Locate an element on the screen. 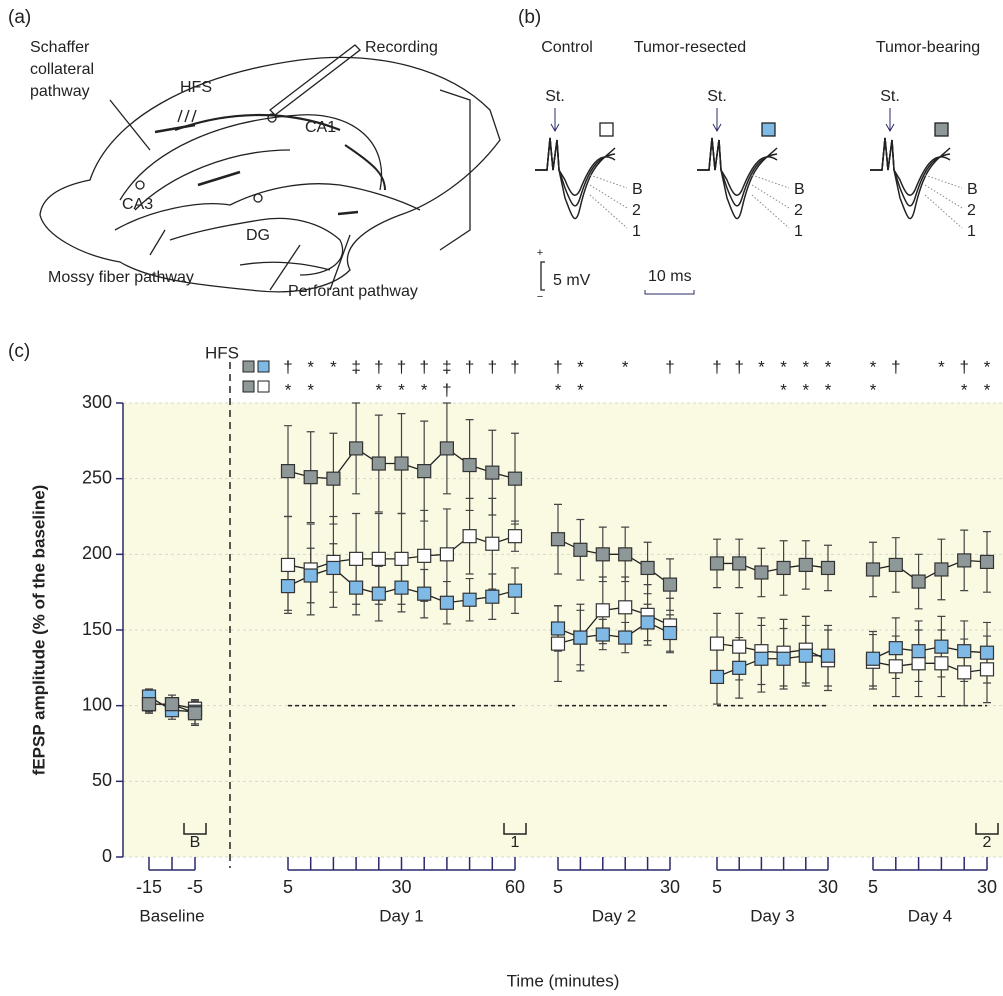 The height and width of the screenshot is (996, 1003). scale-sign: − is located at coordinates (540, 297).